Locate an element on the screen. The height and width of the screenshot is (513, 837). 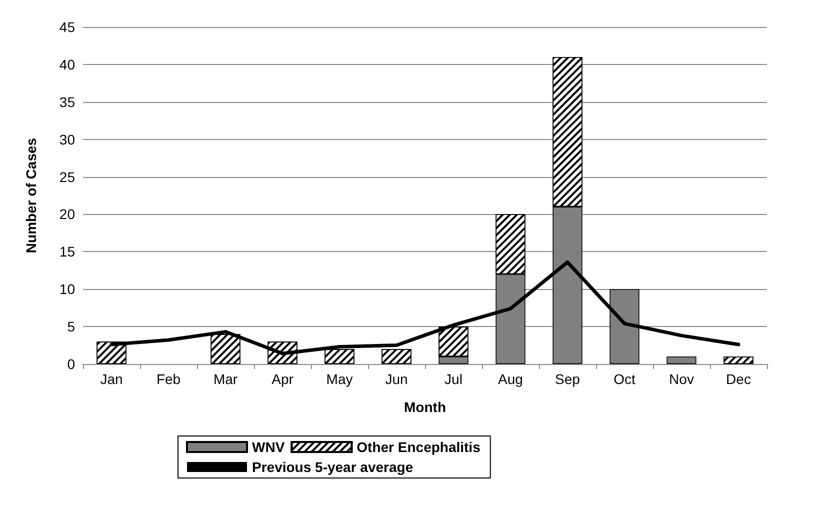
y-tick-label: 45 is located at coordinates (67, 27).